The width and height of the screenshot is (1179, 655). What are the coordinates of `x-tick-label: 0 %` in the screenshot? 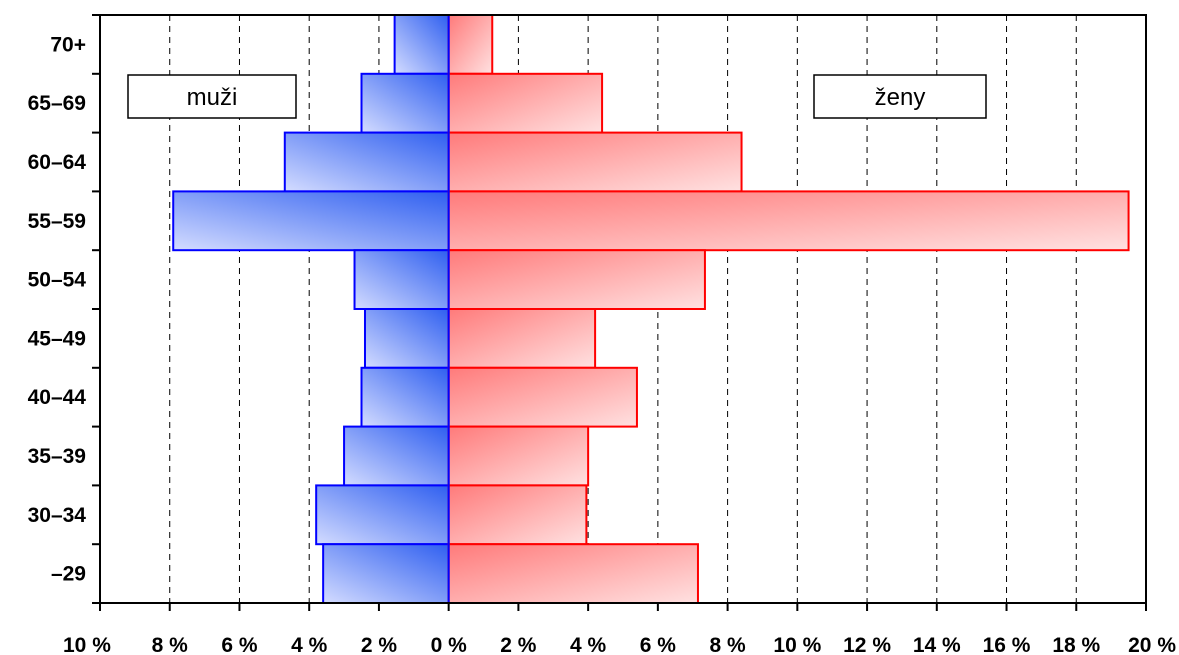 It's located at (449, 644).